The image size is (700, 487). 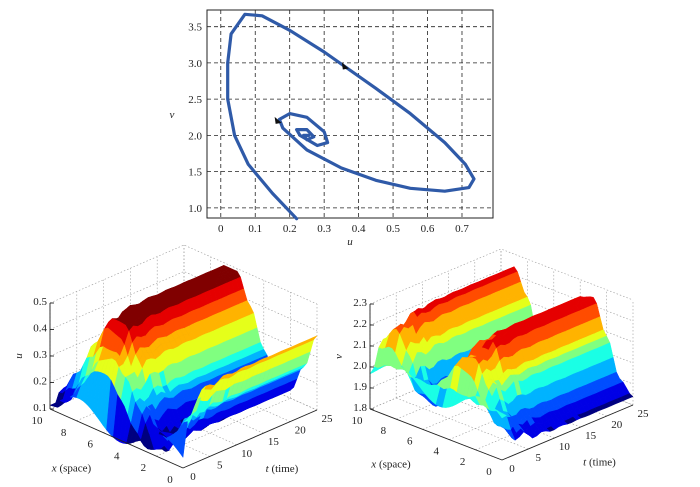 I want to click on x-axis-label: u, so click(x=350, y=242).